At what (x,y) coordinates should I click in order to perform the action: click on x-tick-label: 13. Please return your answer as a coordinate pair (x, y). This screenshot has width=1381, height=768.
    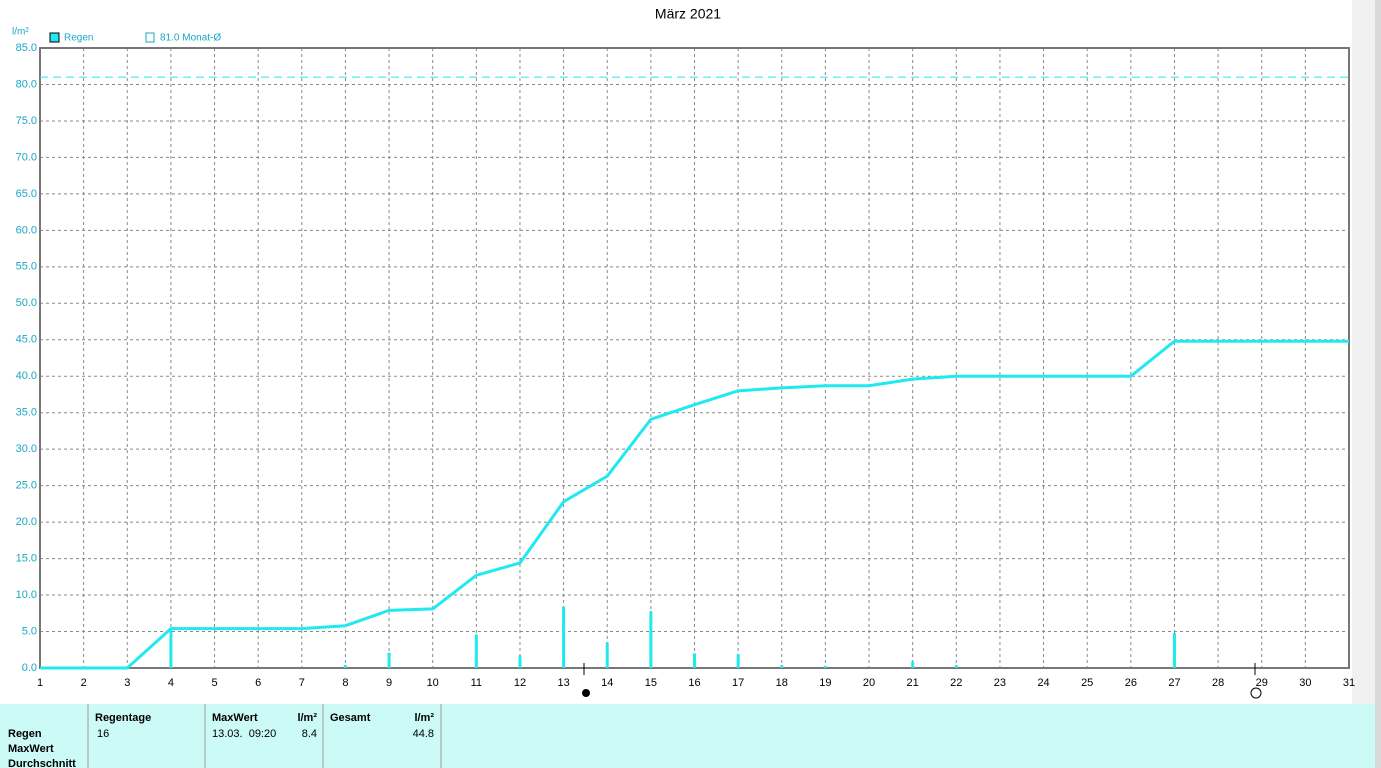
    Looking at the image, I should click on (563, 683).